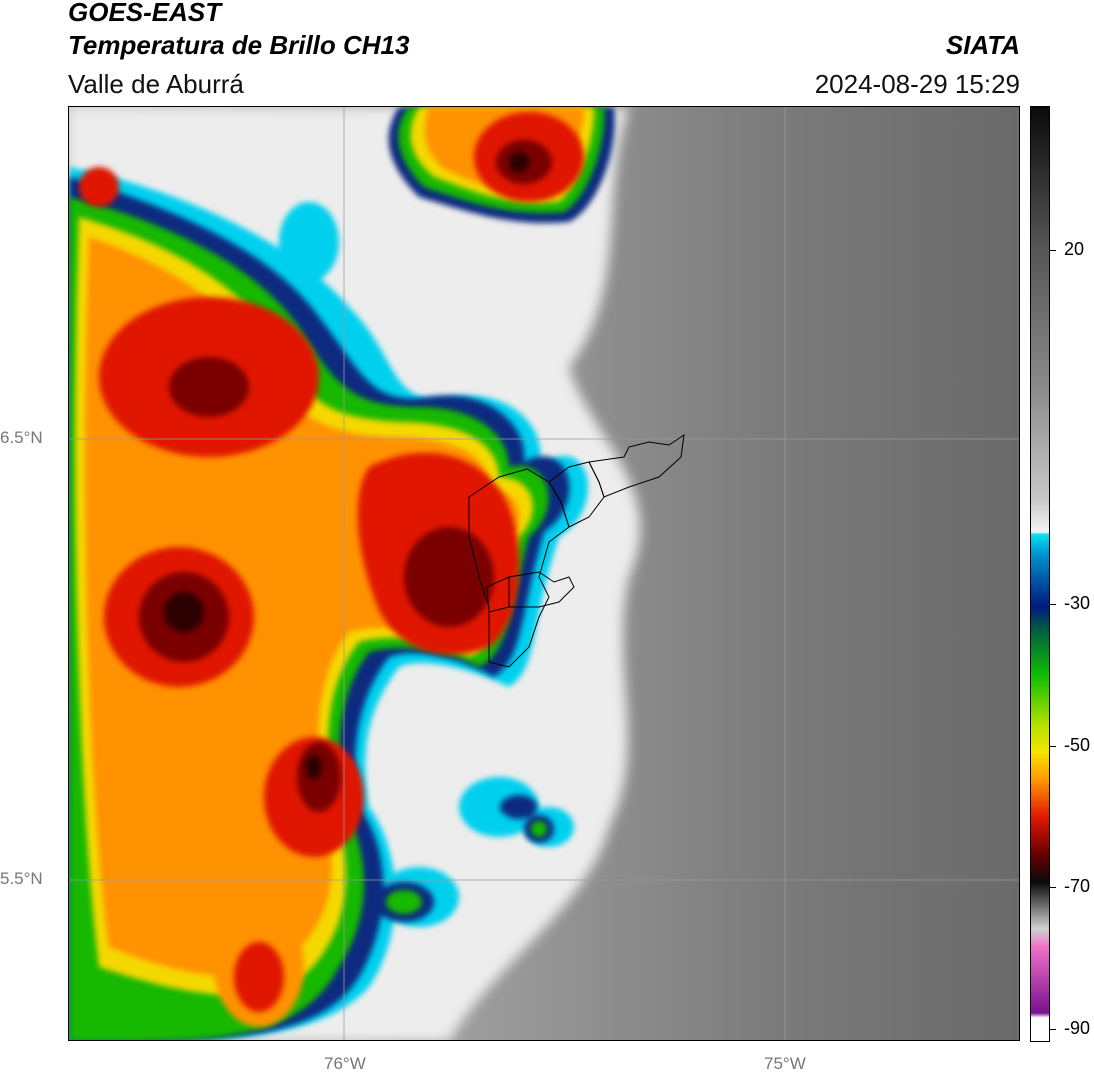 The image size is (1094, 1078). Describe the element at coordinates (1077, 745) in the screenshot. I see `colorbar-label-minus50: -50` at that location.